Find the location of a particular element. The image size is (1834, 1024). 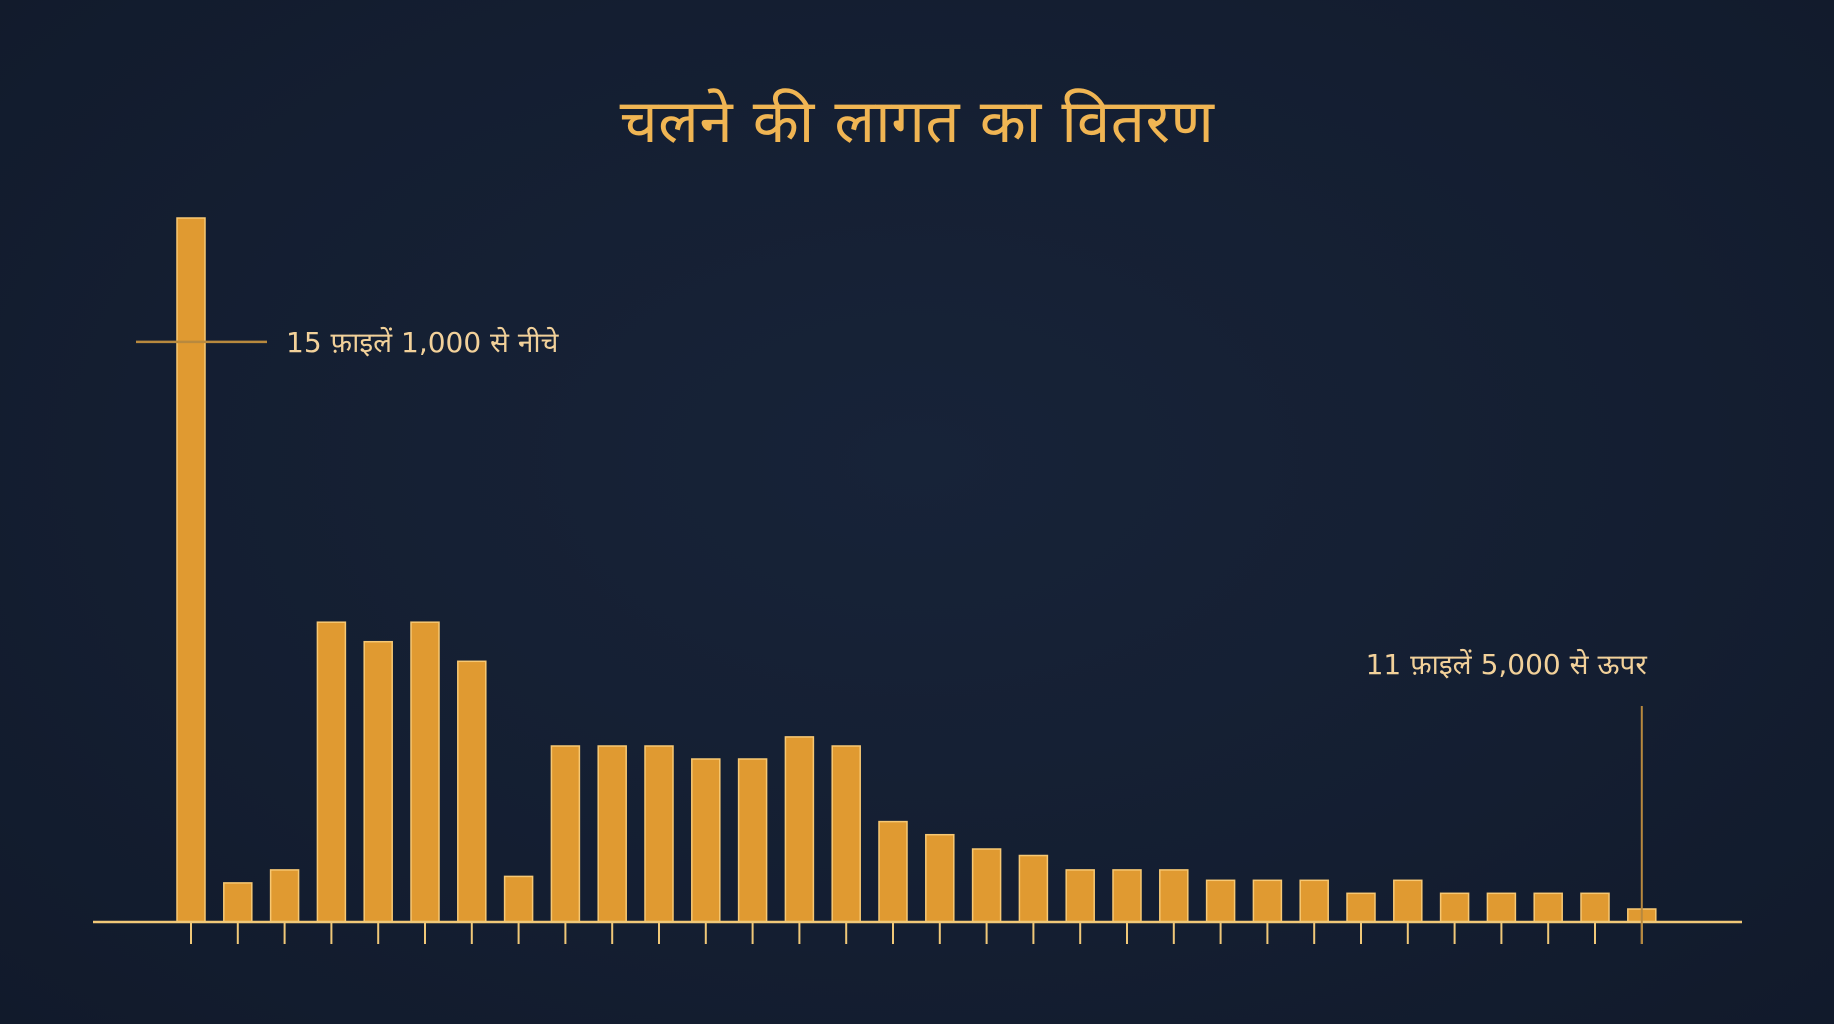

chart-title: चलने की लागत का वितरण is located at coordinates (917, 122).